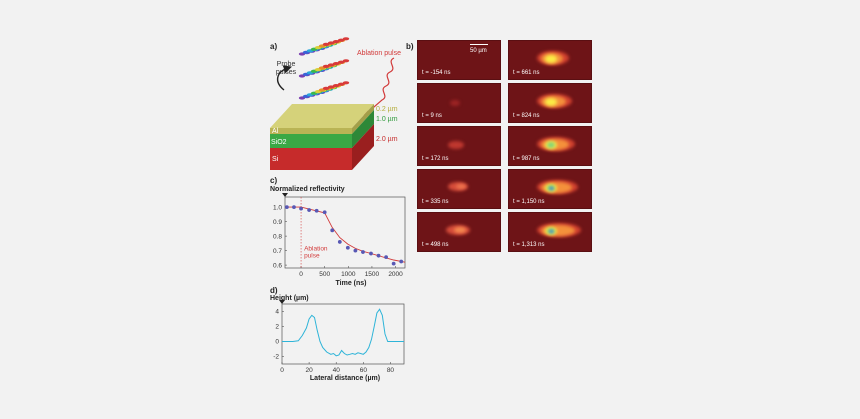  I want to click on y-tick-label: 0.8, so click(277, 236).